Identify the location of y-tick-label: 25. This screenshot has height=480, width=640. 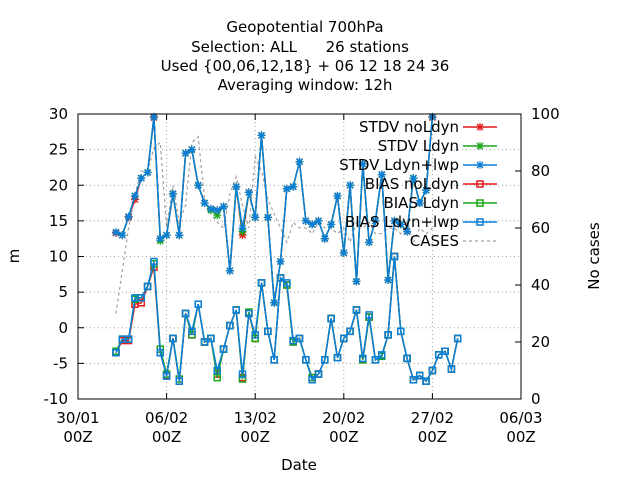
(58, 150).